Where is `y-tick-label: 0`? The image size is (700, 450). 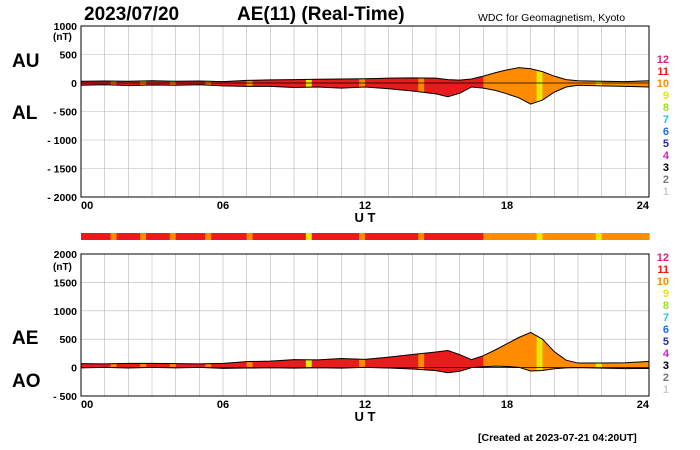 y-tick-label: 0 is located at coordinates (74, 84).